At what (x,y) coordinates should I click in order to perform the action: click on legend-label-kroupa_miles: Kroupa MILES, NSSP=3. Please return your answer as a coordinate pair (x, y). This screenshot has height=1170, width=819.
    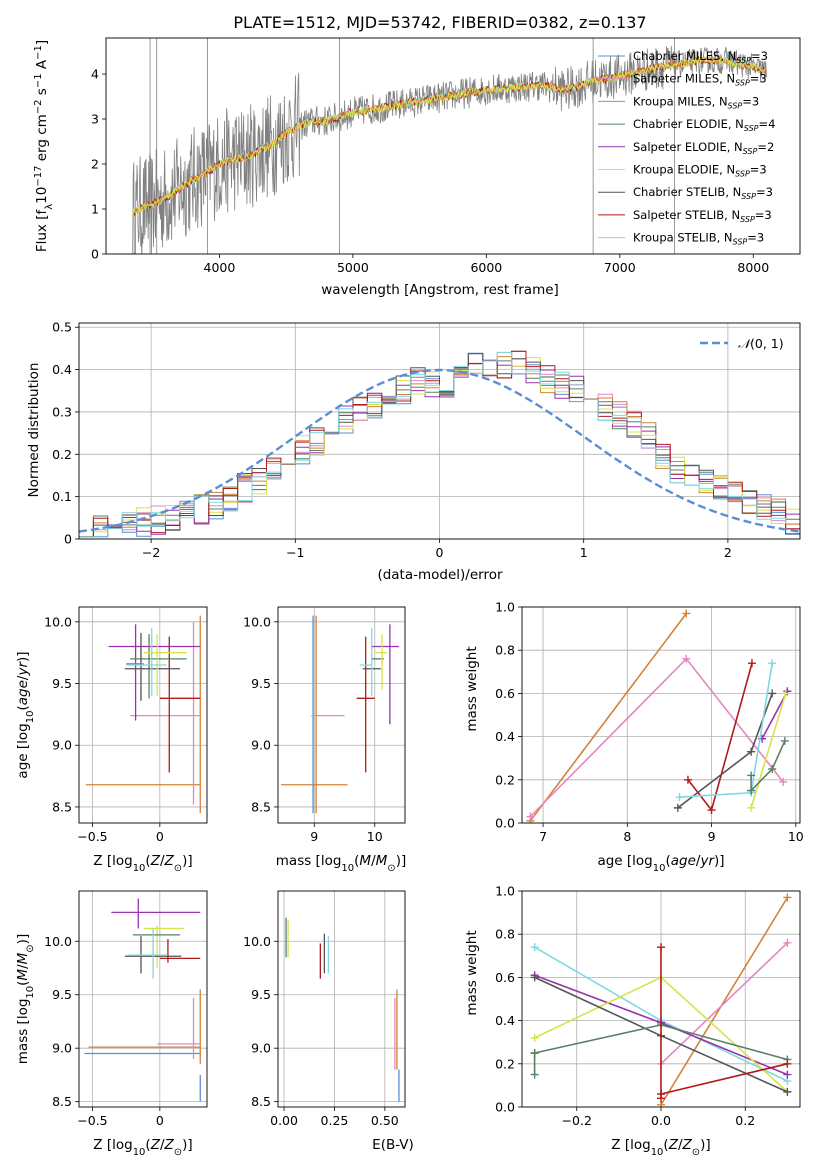
    Looking at the image, I should click on (696, 102).